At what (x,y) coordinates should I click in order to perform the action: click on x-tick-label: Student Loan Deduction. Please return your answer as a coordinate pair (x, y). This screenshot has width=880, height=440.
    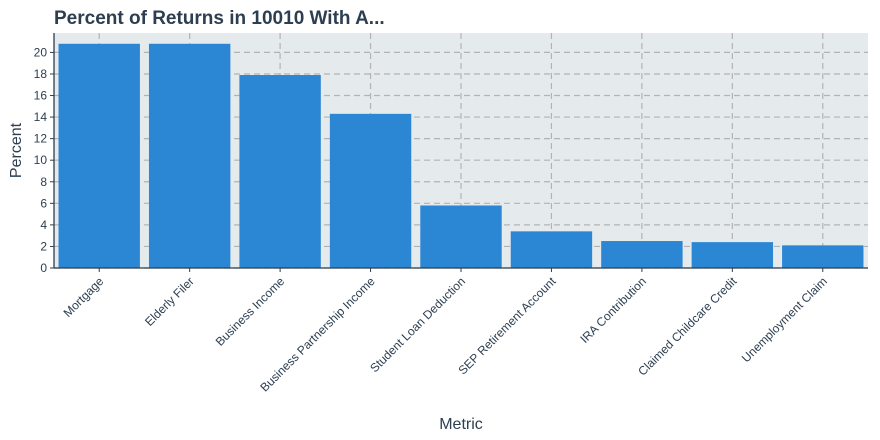
    Looking at the image, I should click on (417, 324).